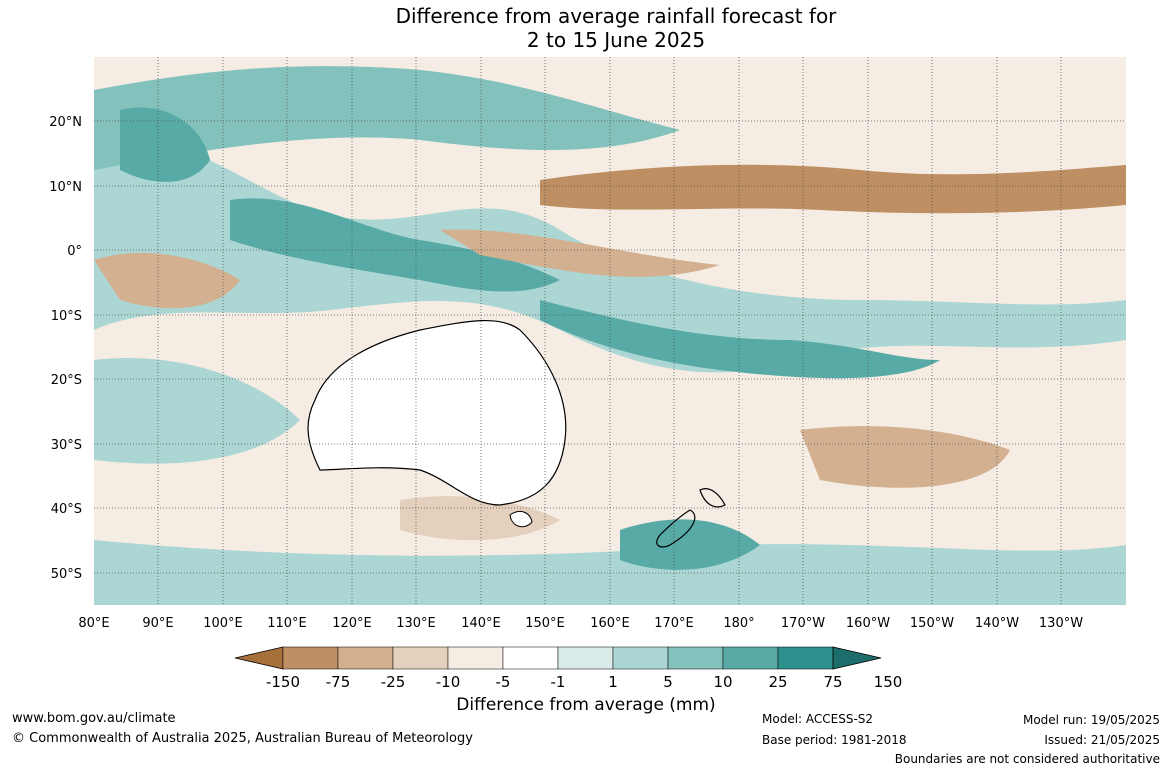  What do you see at coordinates (738, 623) in the screenshot?
I see `lon-label: 180°` at bounding box center [738, 623].